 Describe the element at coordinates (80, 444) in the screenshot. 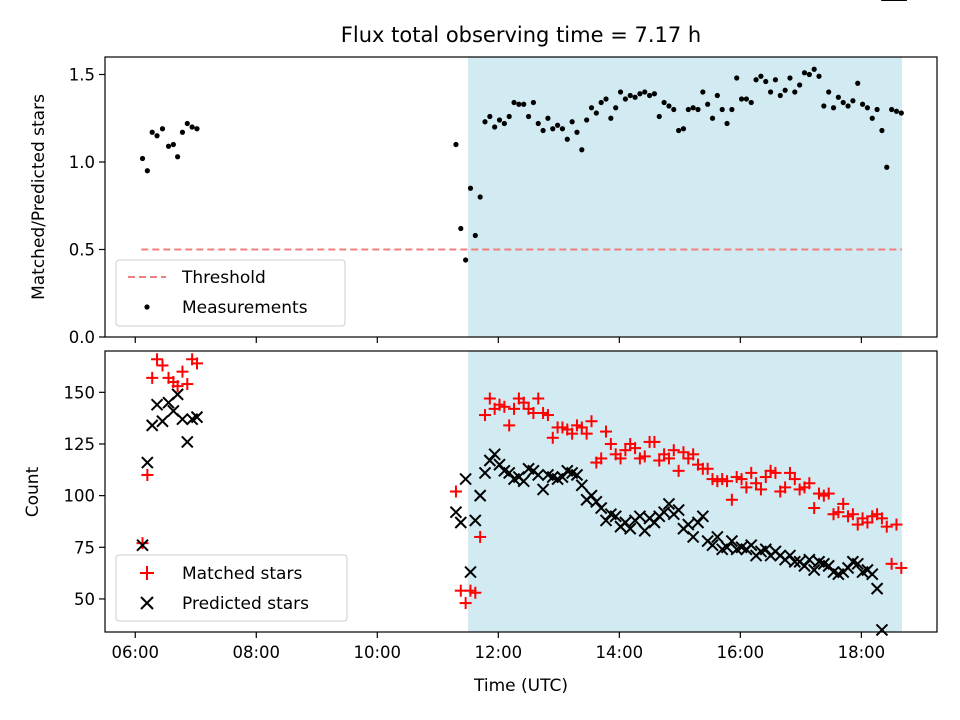

I see `bottom-y-tick-label: 125` at that location.